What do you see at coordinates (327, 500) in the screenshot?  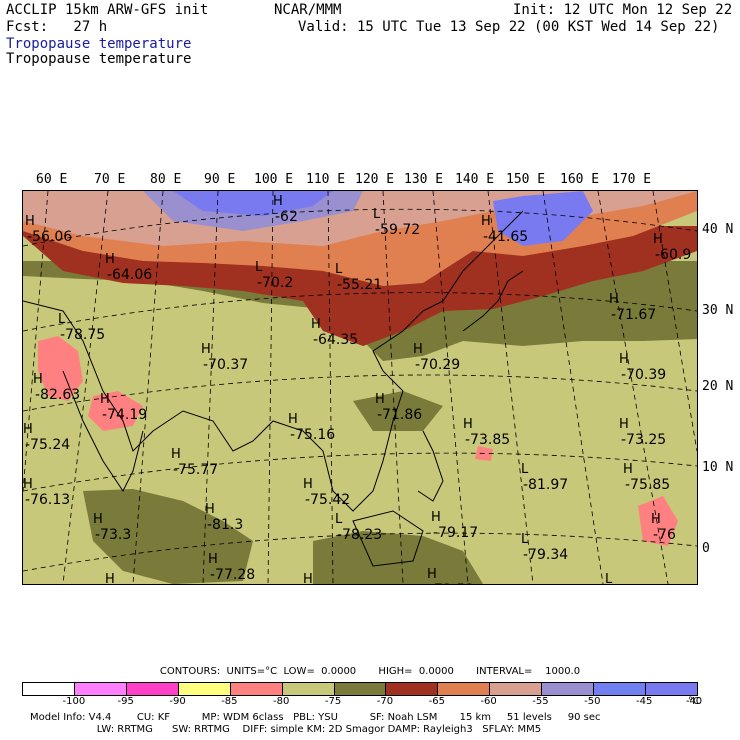 I see `marker-value: -75.42` at bounding box center [327, 500].